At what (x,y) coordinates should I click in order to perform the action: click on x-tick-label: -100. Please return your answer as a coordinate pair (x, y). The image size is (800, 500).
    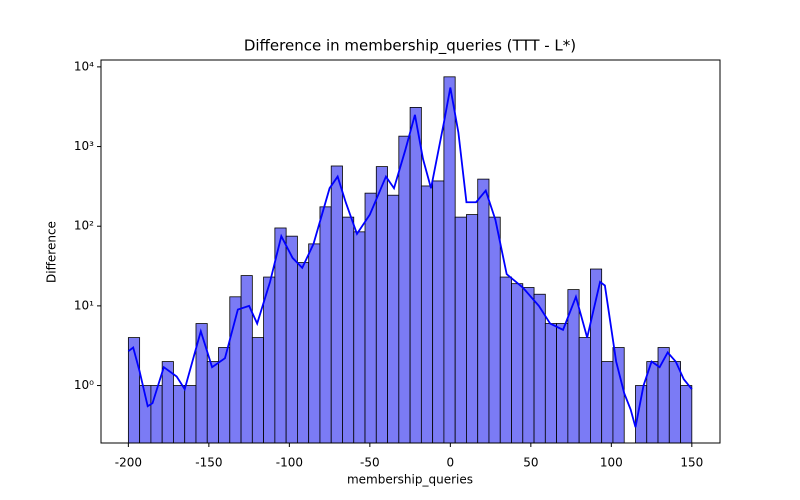
    Looking at the image, I should click on (289, 463).